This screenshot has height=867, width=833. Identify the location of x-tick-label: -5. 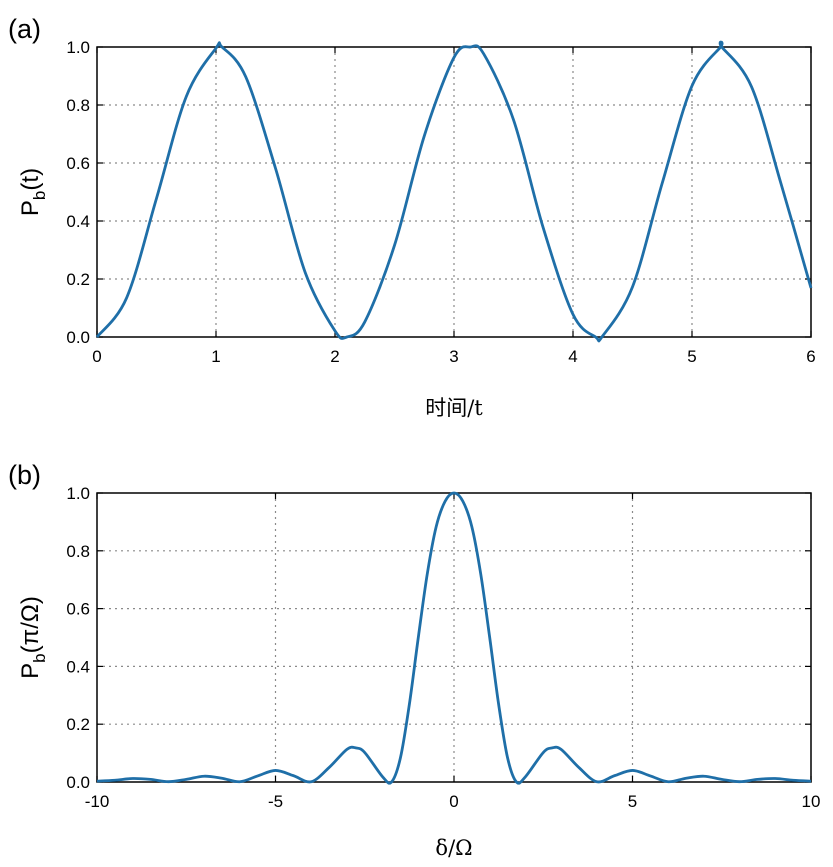
(275, 801).